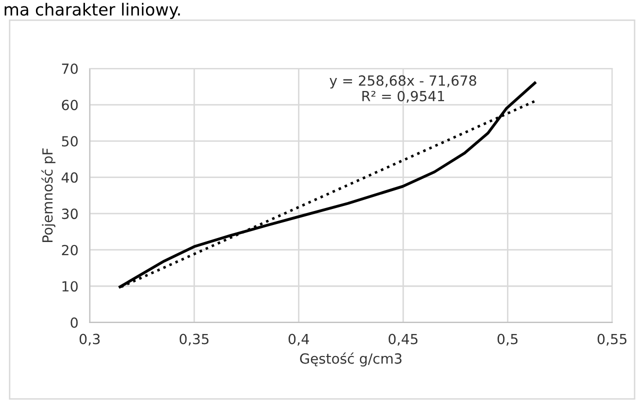 The image size is (641, 403). I want to click on x-tick-label: 0,5, so click(508, 340).